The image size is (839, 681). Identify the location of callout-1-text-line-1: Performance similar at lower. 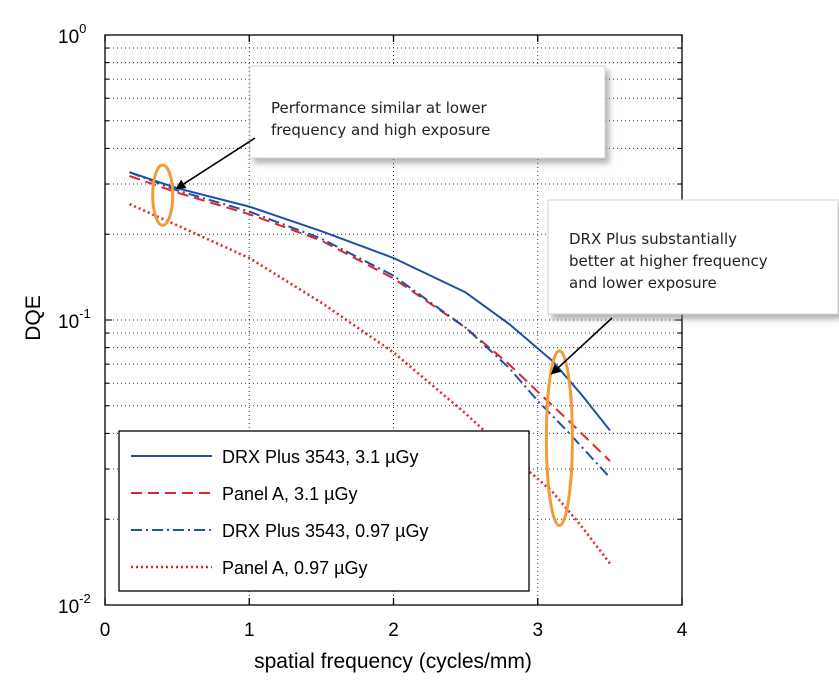
(379, 108).